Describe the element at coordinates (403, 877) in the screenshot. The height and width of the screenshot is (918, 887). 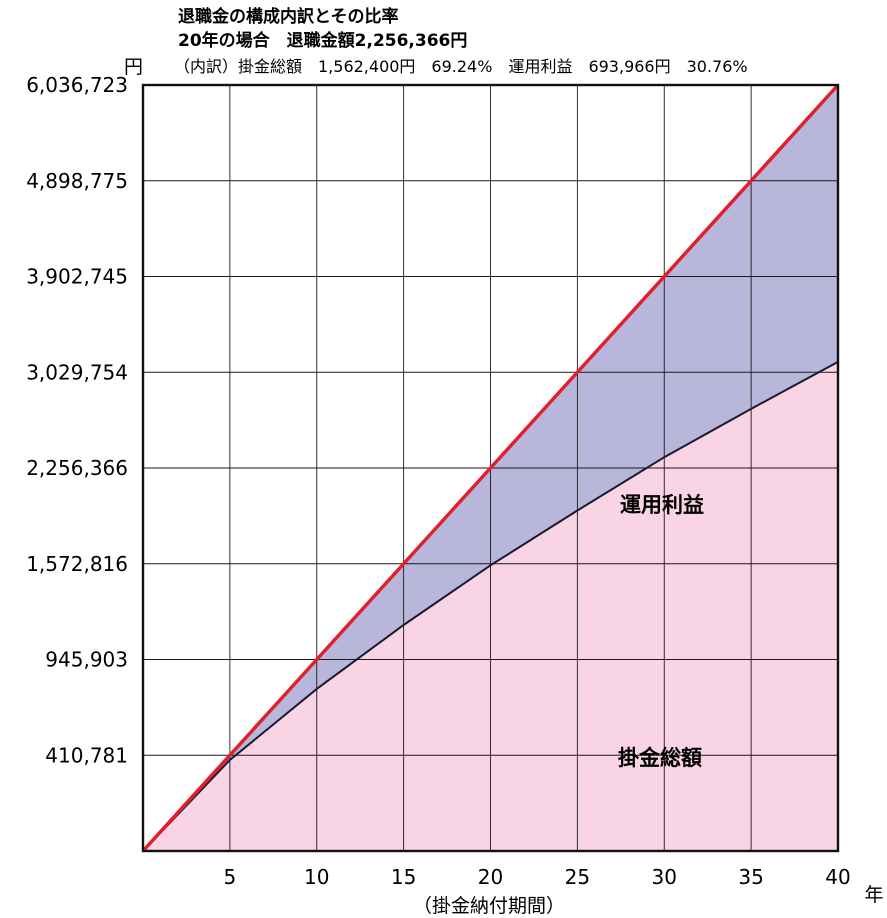
I see `x-tick-label: 15` at that location.